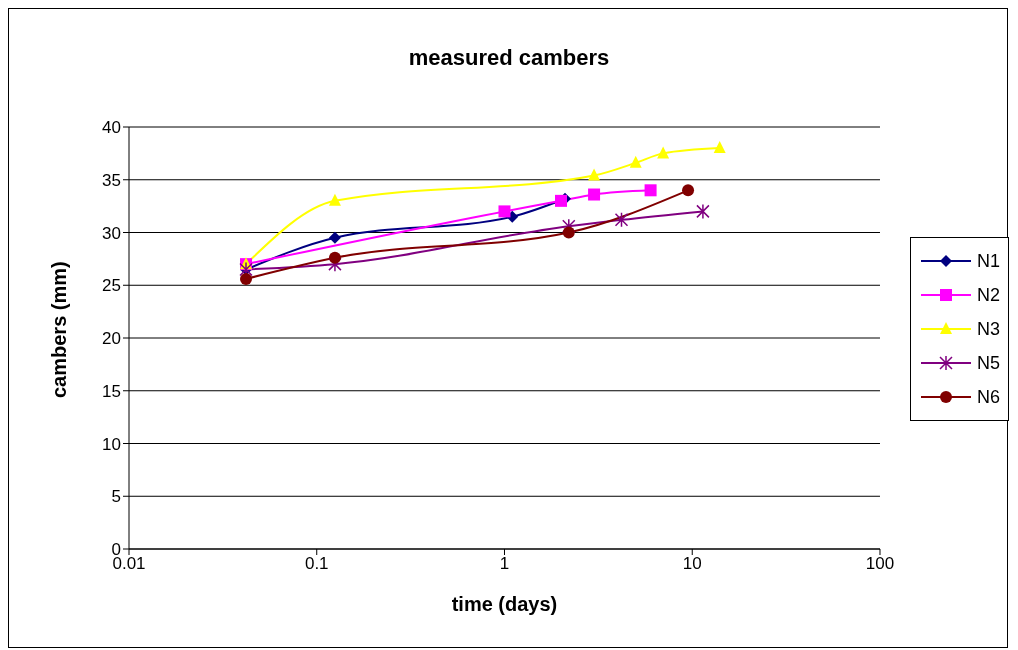 This screenshot has width=1018, height=650. Describe the element at coordinates (988, 295) in the screenshot. I see `legend-label: N2` at that location.